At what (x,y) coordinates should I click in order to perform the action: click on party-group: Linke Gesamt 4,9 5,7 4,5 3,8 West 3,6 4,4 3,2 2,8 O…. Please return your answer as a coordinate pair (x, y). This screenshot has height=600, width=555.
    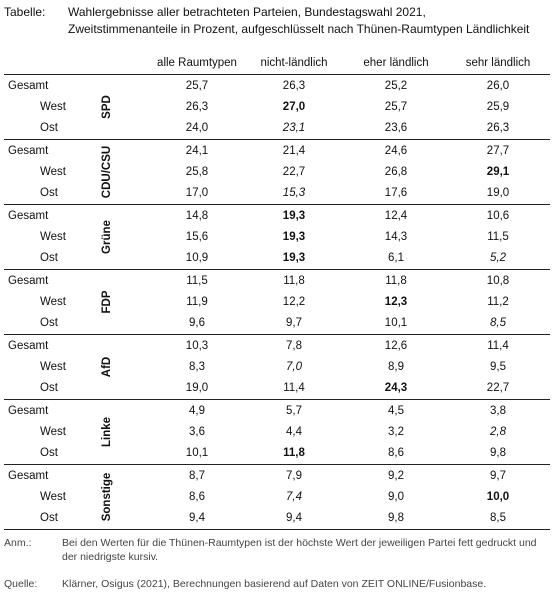
    Looking at the image, I should click on (277, 432).